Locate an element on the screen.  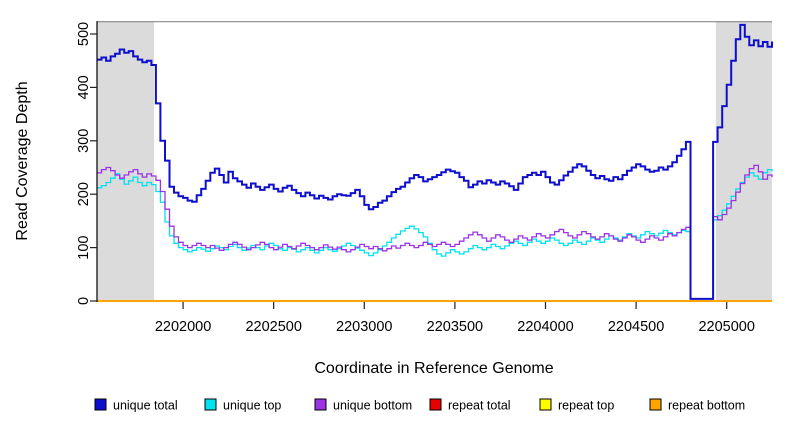
legend-swatch-repeat-bottom is located at coordinates (655, 404).